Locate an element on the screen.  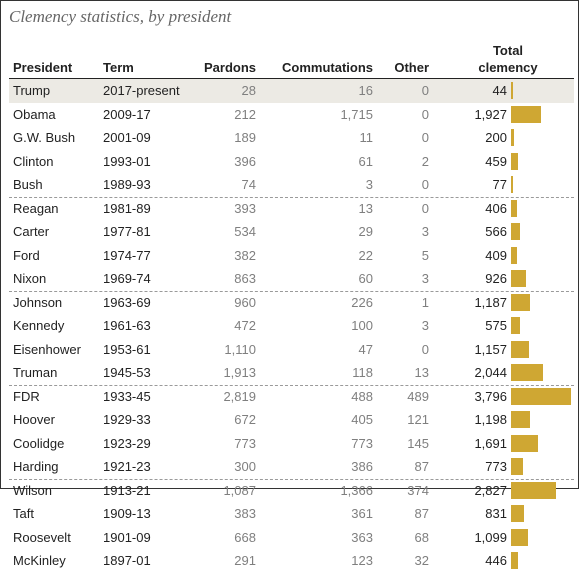
term-cell: 1989-93 is located at coordinates (127, 184).